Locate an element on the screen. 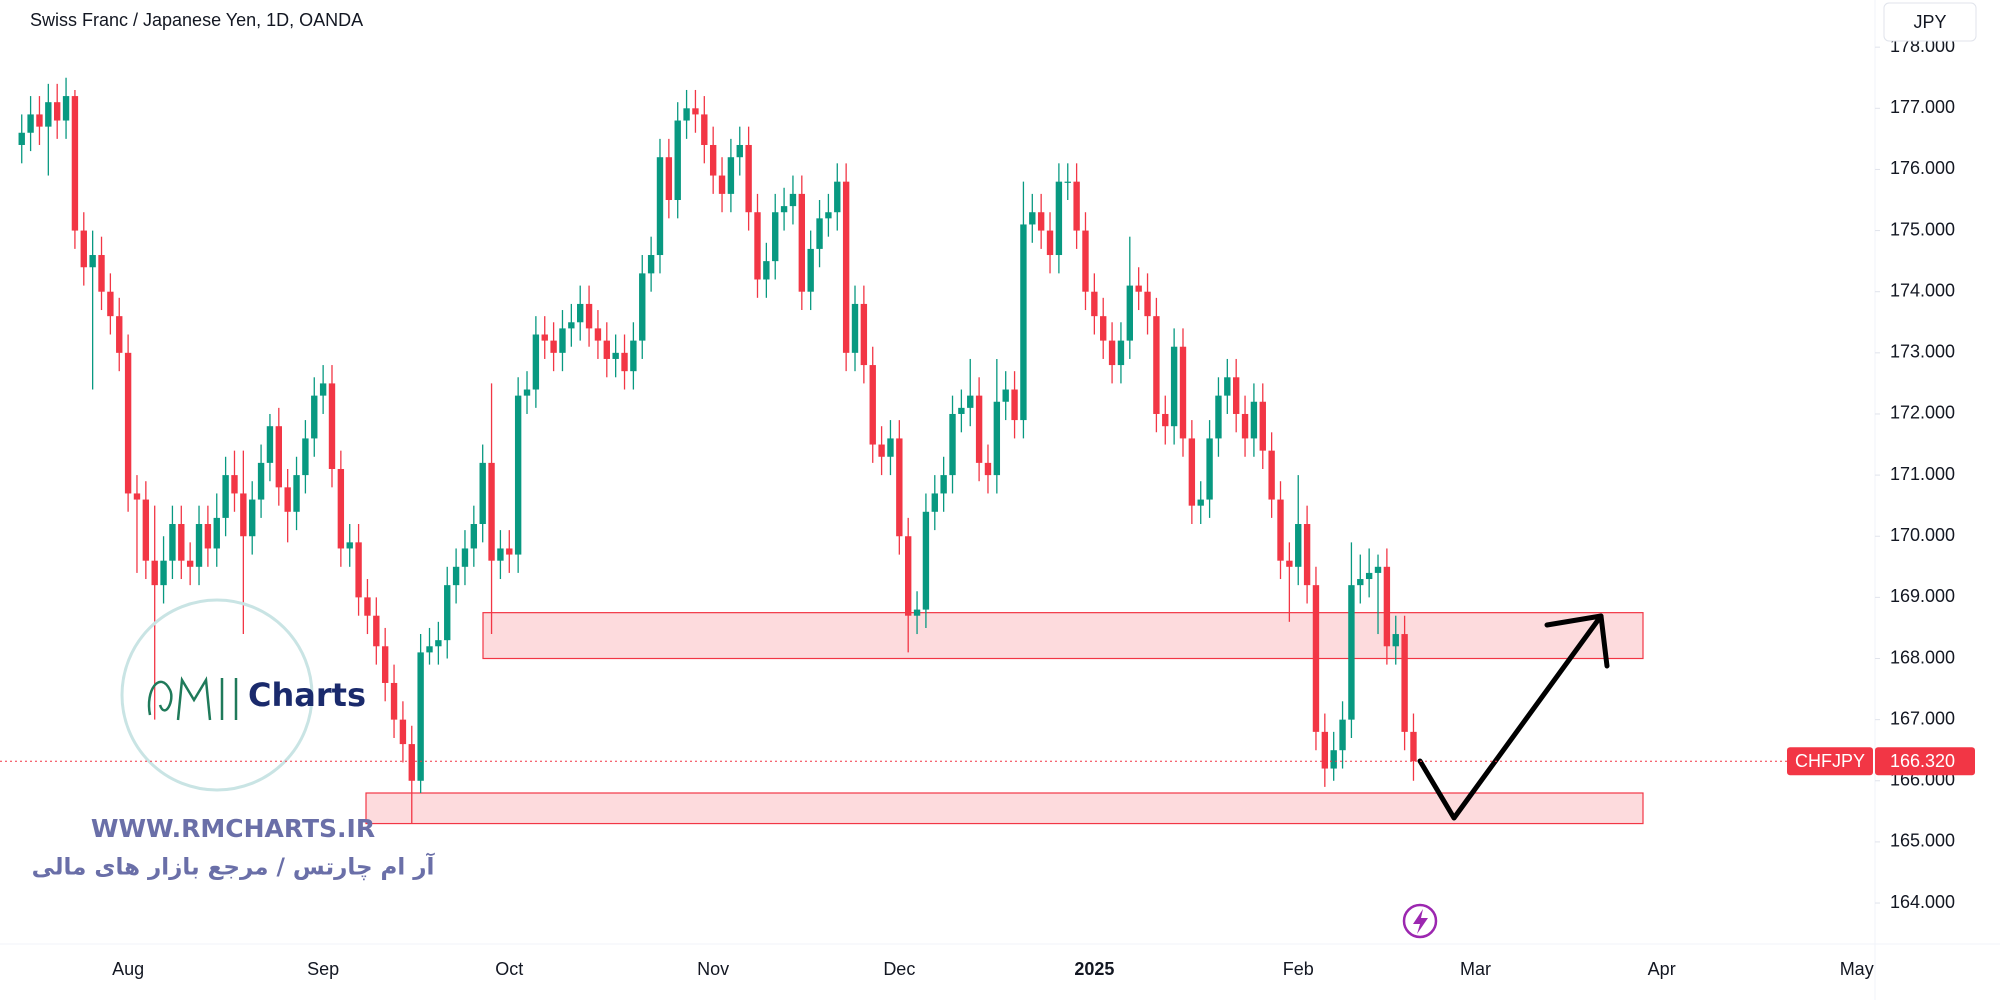 This screenshot has height=1000, width=2000. x-tick-label: Aug is located at coordinates (128, 969).